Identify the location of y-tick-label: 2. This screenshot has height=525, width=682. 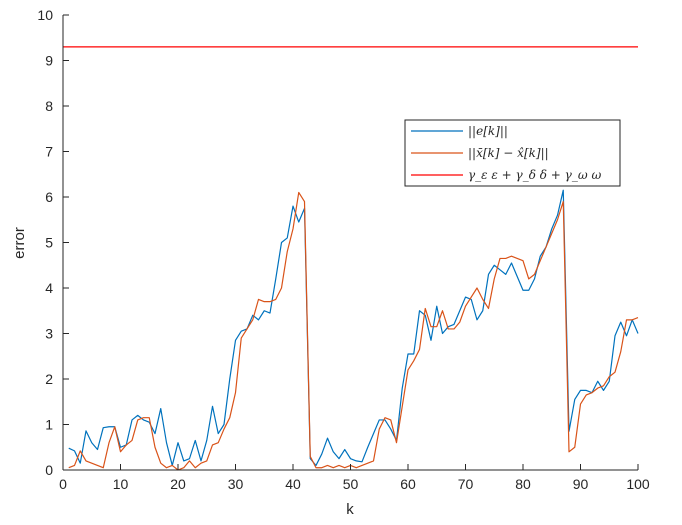
(49, 379).